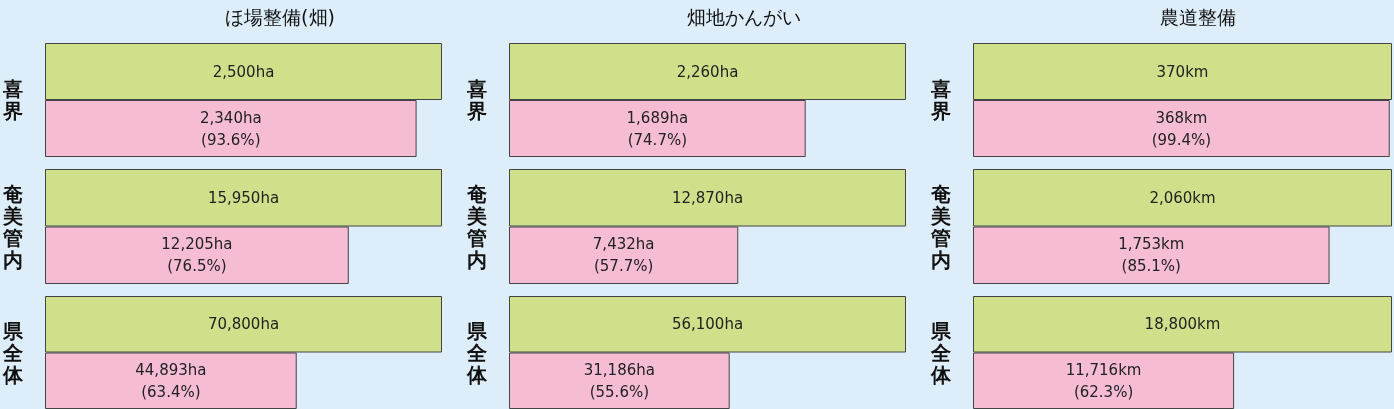 This screenshot has width=1394, height=409. What do you see at coordinates (657, 128) in the screenshot?
I see `data-label: 1,689ha (74.7%)` at bounding box center [657, 128].